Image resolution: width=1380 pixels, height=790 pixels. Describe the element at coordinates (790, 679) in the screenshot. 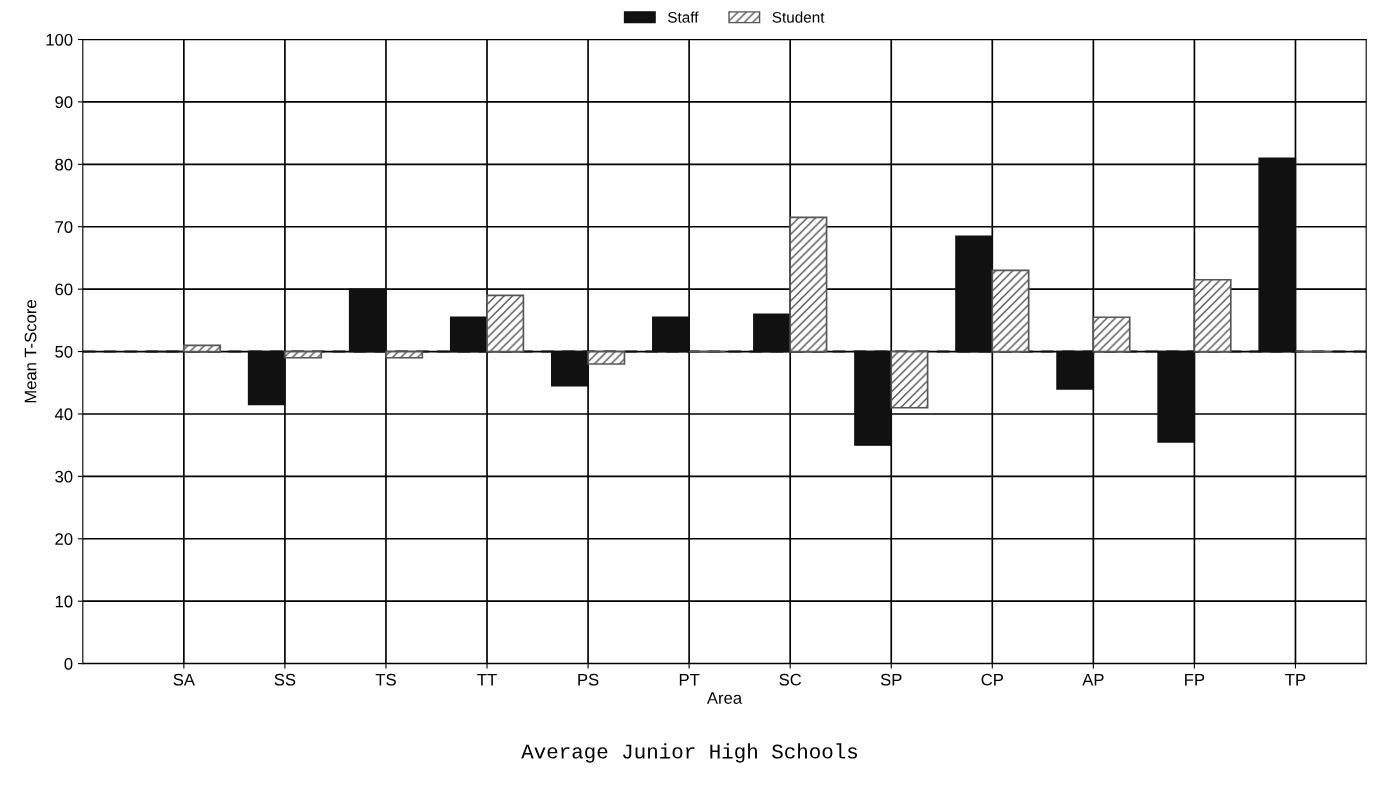

I see `x-tick-label: SC` at that location.